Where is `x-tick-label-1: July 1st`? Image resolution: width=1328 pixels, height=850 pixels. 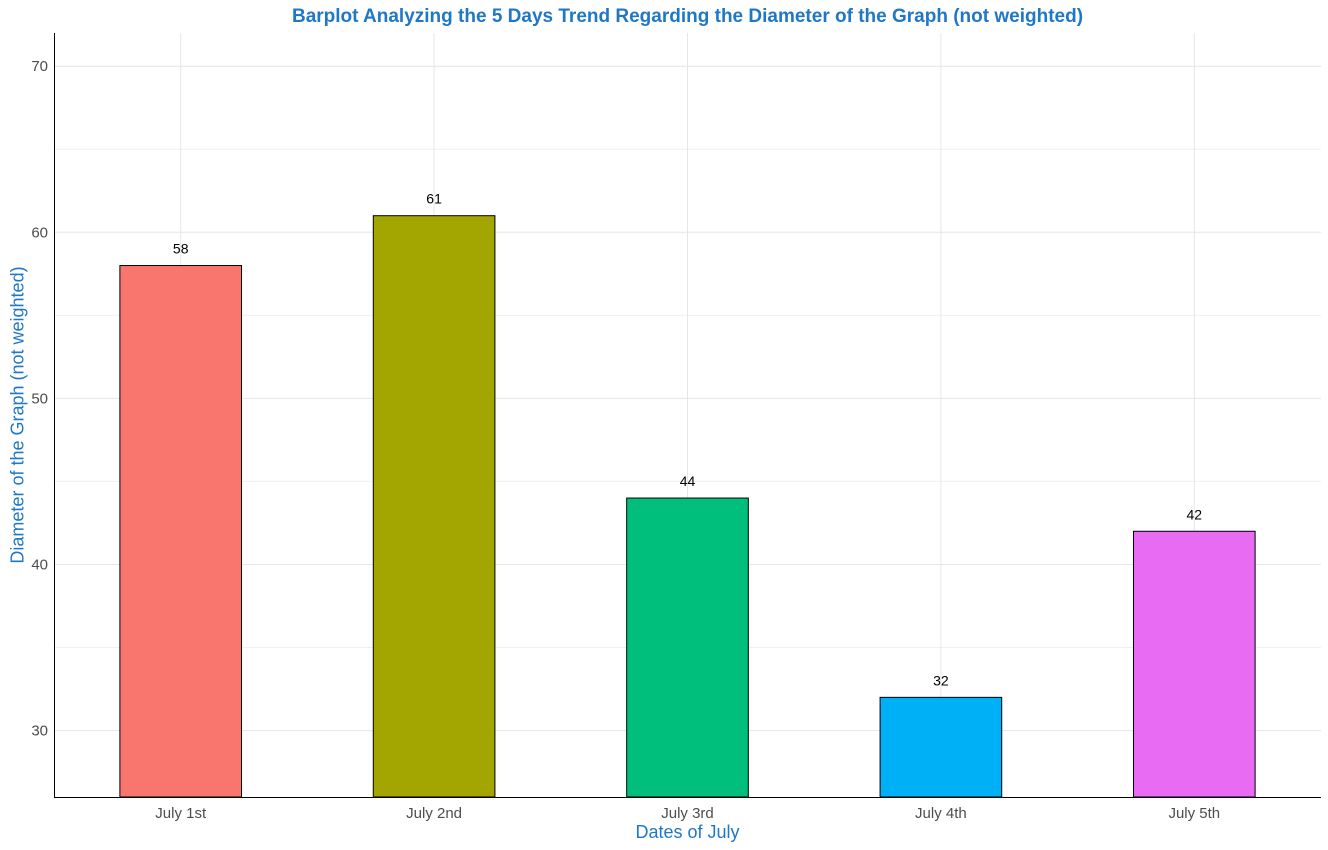
x-tick-label-1: July 1st is located at coordinates (181, 813).